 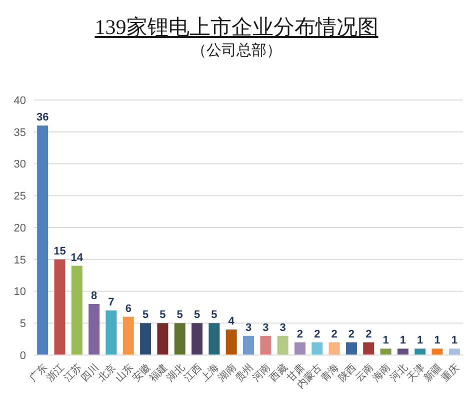 What do you see at coordinates (60, 251) in the screenshot?
I see `data-label: 15` at bounding box center [60, 251].